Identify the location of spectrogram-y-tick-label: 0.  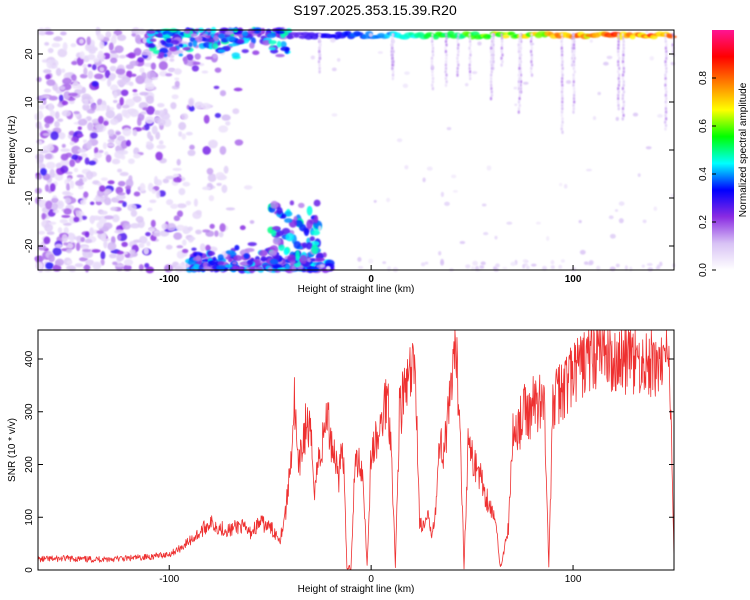
(29, 150).